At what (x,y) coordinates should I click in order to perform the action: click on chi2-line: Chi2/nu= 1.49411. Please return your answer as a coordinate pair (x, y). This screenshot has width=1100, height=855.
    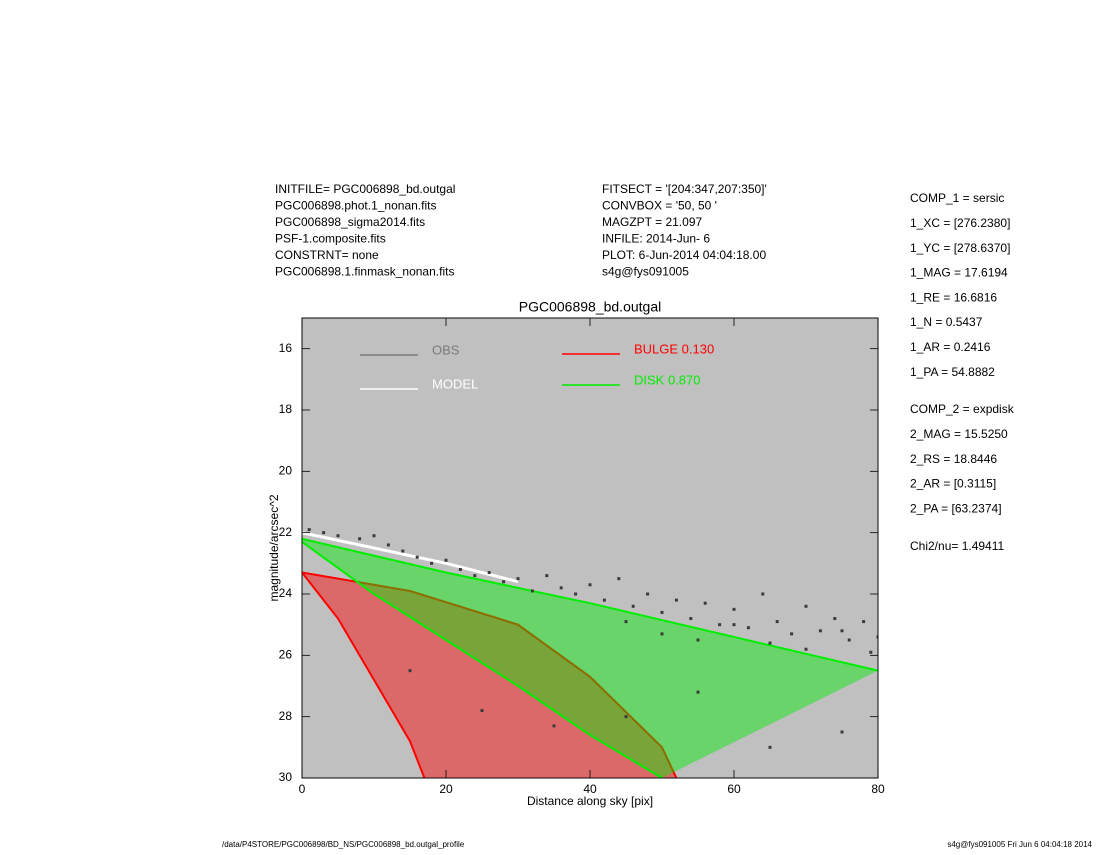
    Looking at the image, I should click on (957, 546).